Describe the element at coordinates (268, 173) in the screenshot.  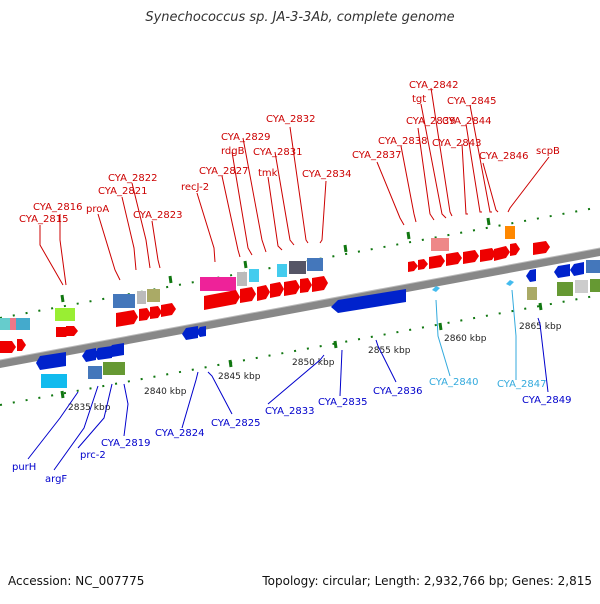
I see `gene-label: tmk` at that location.